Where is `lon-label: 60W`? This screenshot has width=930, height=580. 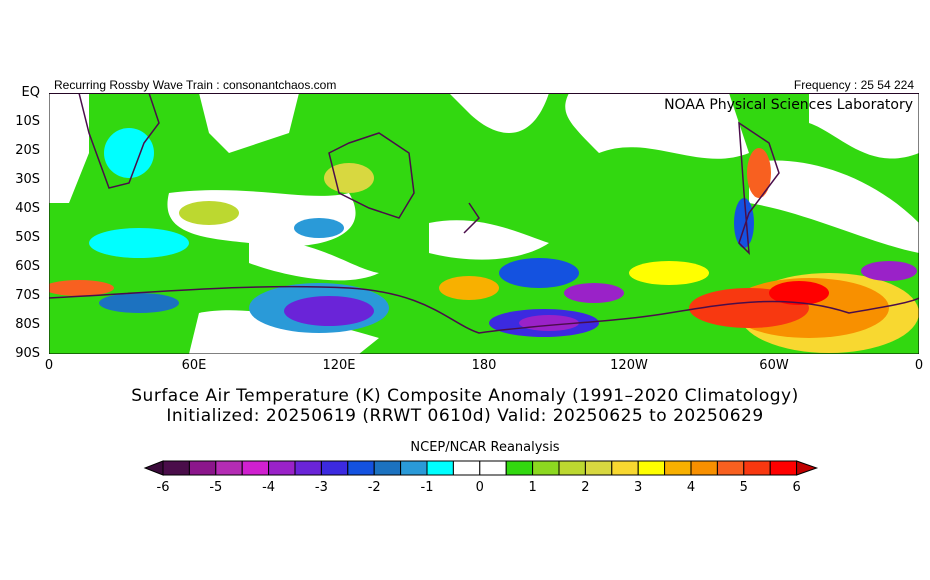
lon-label: 60W is located at coordinates (774, 365).